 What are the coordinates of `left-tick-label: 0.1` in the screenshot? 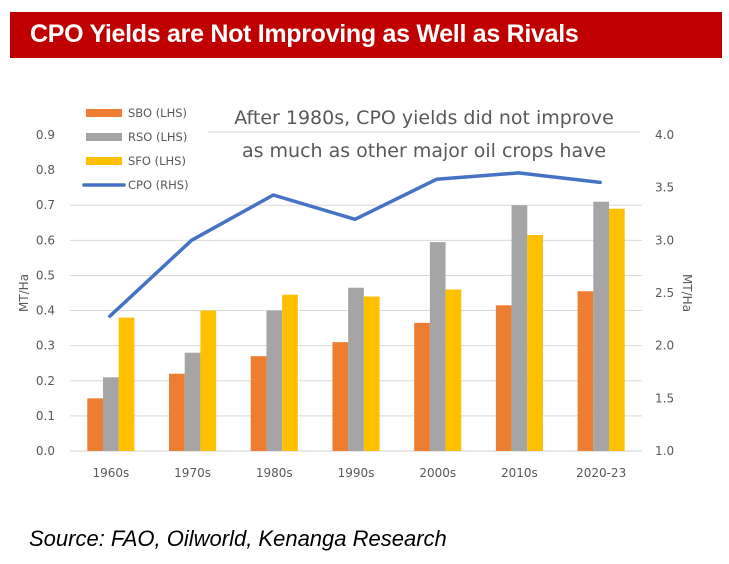 It's located at (45, 416).